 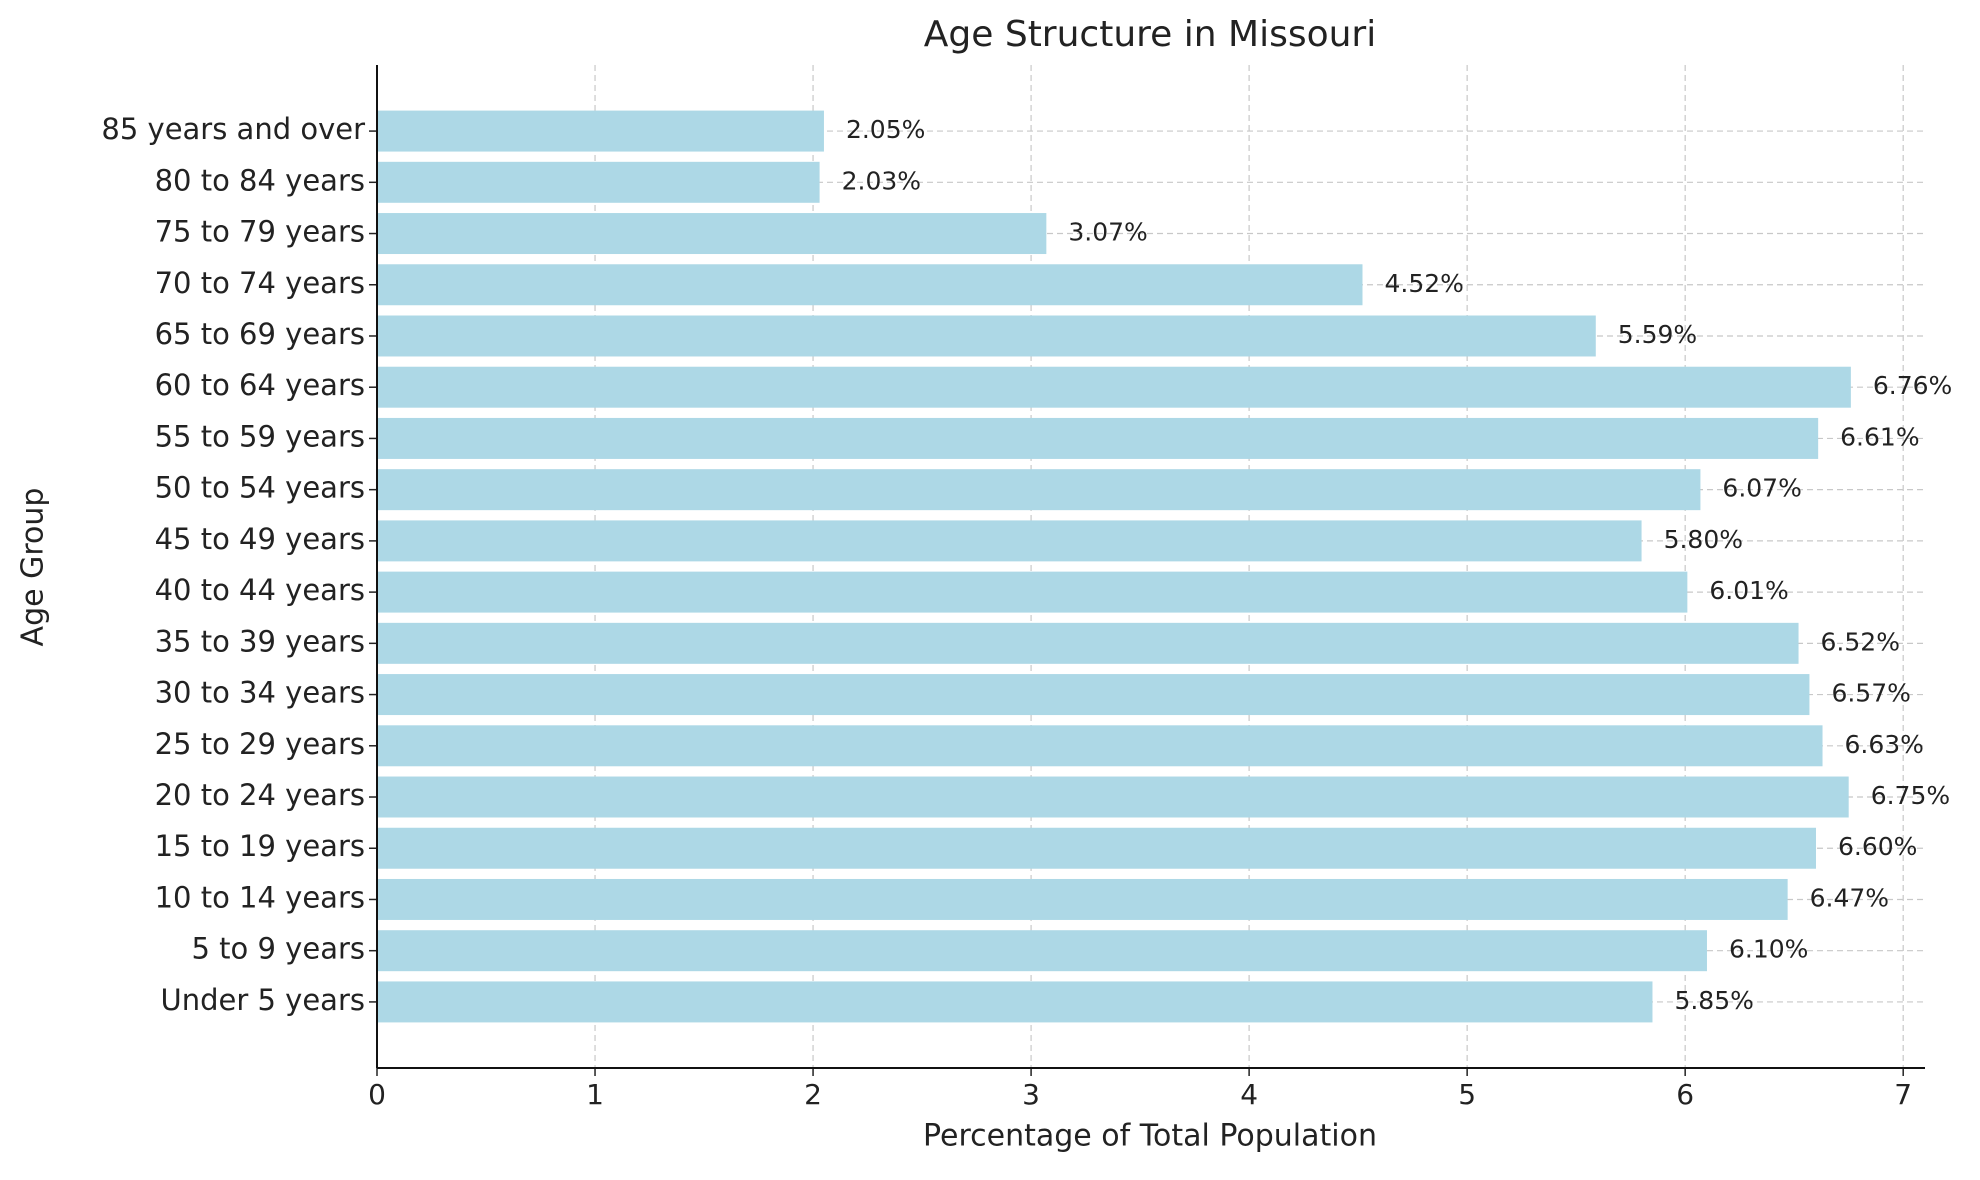 What do you see at coordinates (260, 334) in the screenshot?
I see `y-tick-label: 65 to 69 years` at bounding box center [260, 334].